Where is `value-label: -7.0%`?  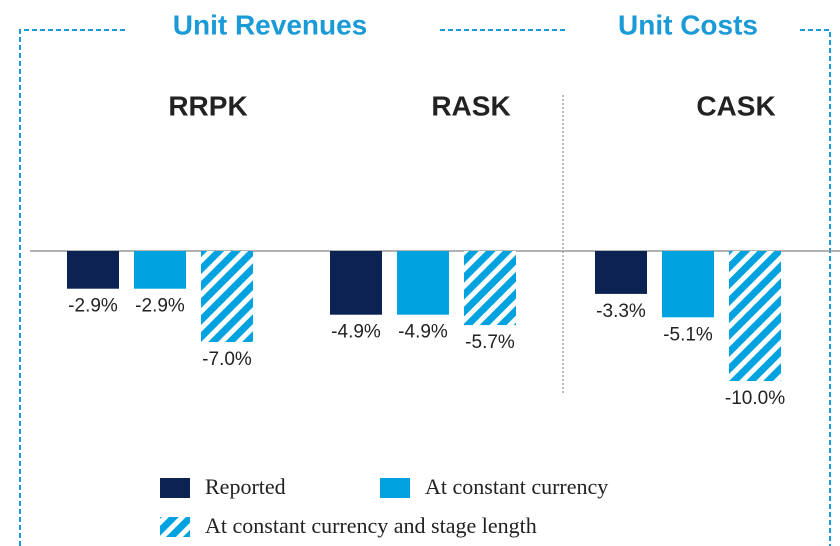 value-label: -7.0% is located at coordinates (227, 359).